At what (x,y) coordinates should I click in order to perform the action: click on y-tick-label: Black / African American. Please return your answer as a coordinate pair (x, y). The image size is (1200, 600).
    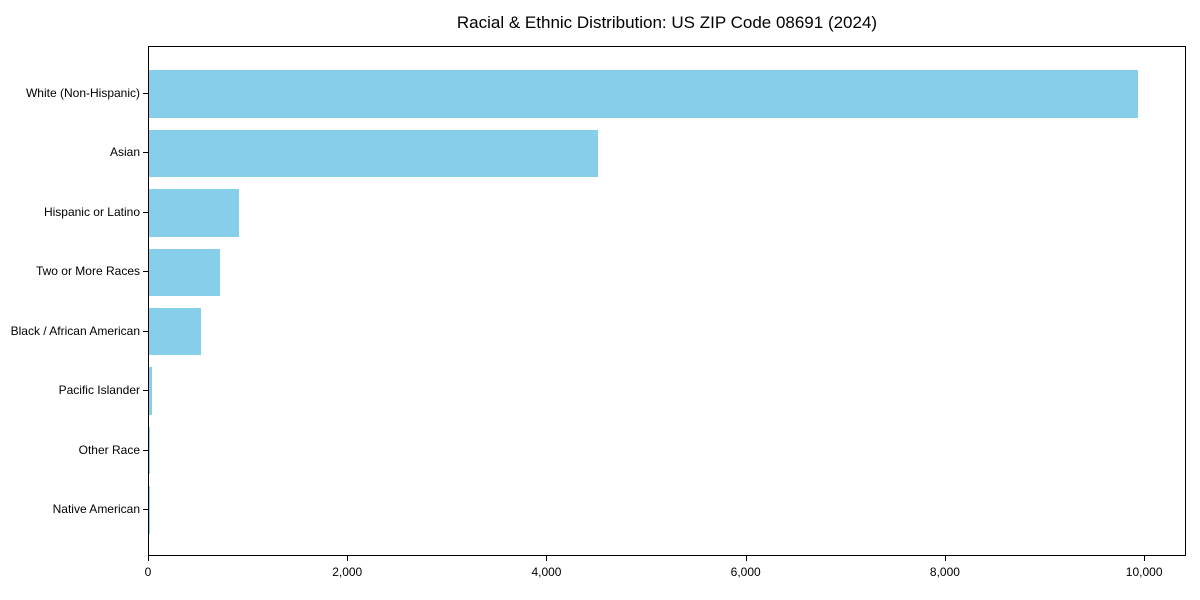
    Looking at the image, I should click on (75, 330).